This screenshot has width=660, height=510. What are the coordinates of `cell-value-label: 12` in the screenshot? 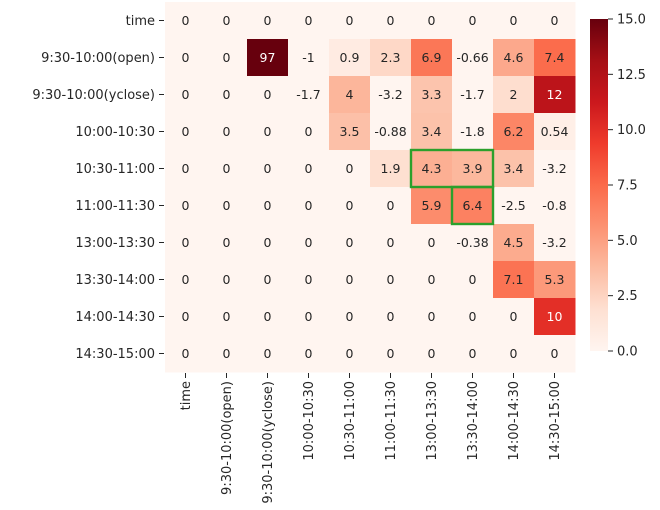 It's located at (555, 94).